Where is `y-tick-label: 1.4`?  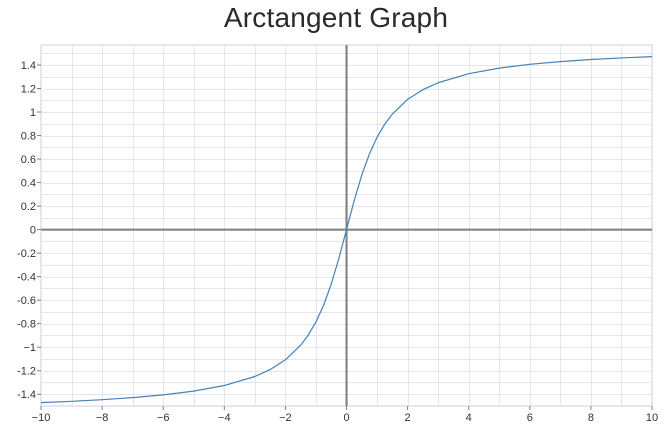
y-tick-label: 1.4 is located at coordinates (28, 66).